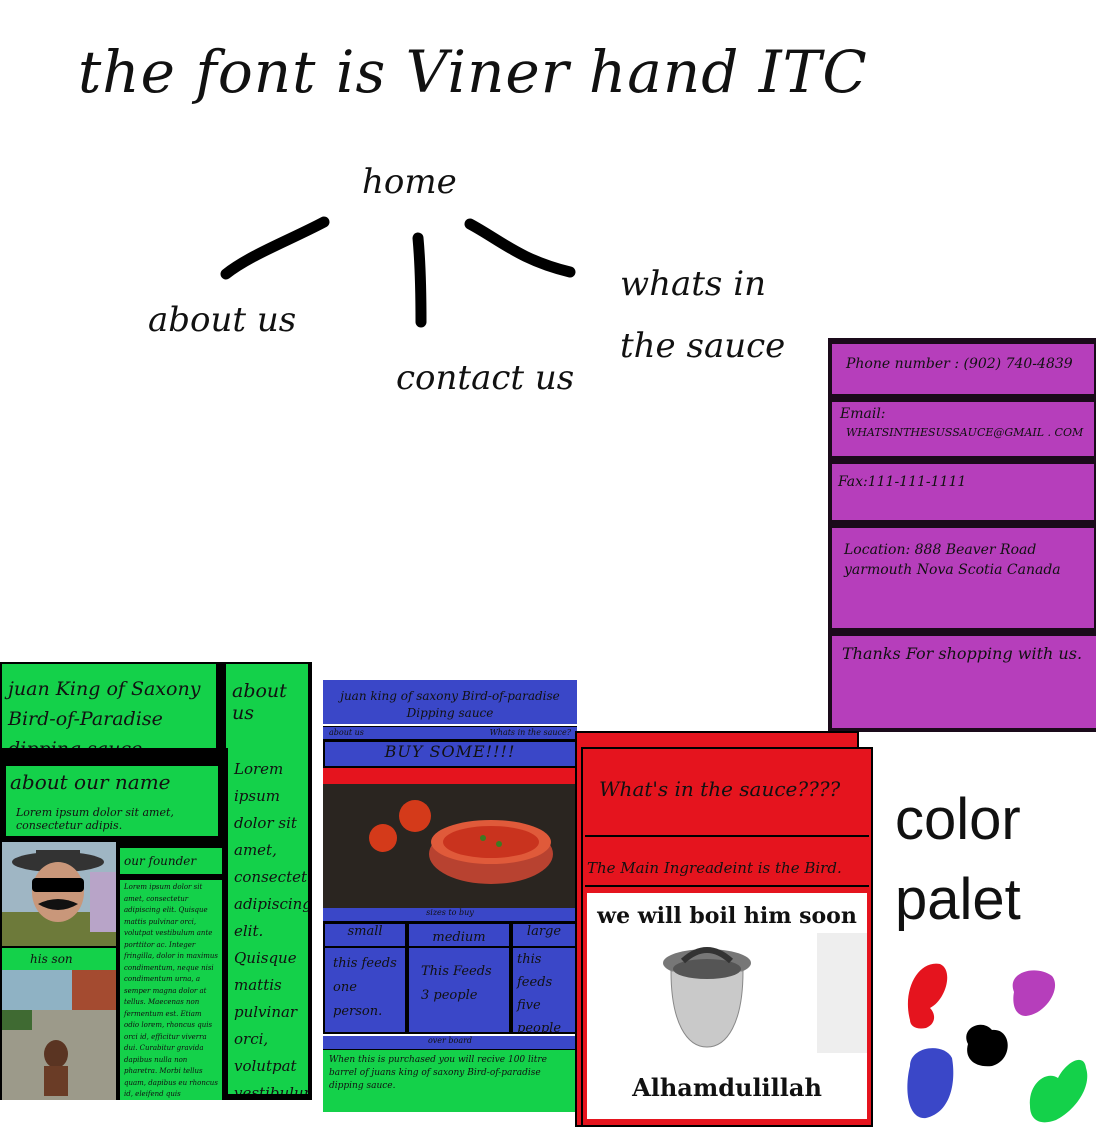 The width and height of the screenshot is (1096, 1127). Describe the element at coordinates (940, 550) in the screenshot. I see `contact-location-line1: Location: 888 Beaver Road` at that location.